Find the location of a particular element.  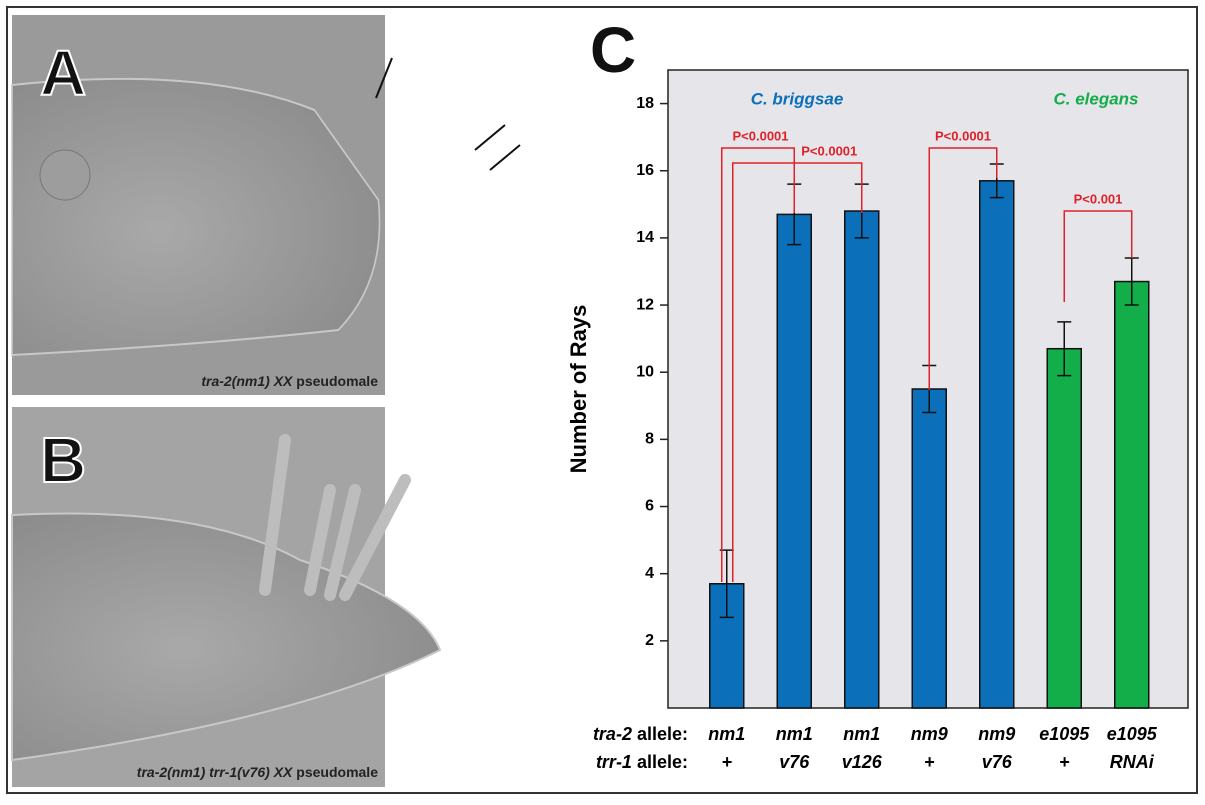

group-label: C. elegans is located at coordinates (1095, 98).